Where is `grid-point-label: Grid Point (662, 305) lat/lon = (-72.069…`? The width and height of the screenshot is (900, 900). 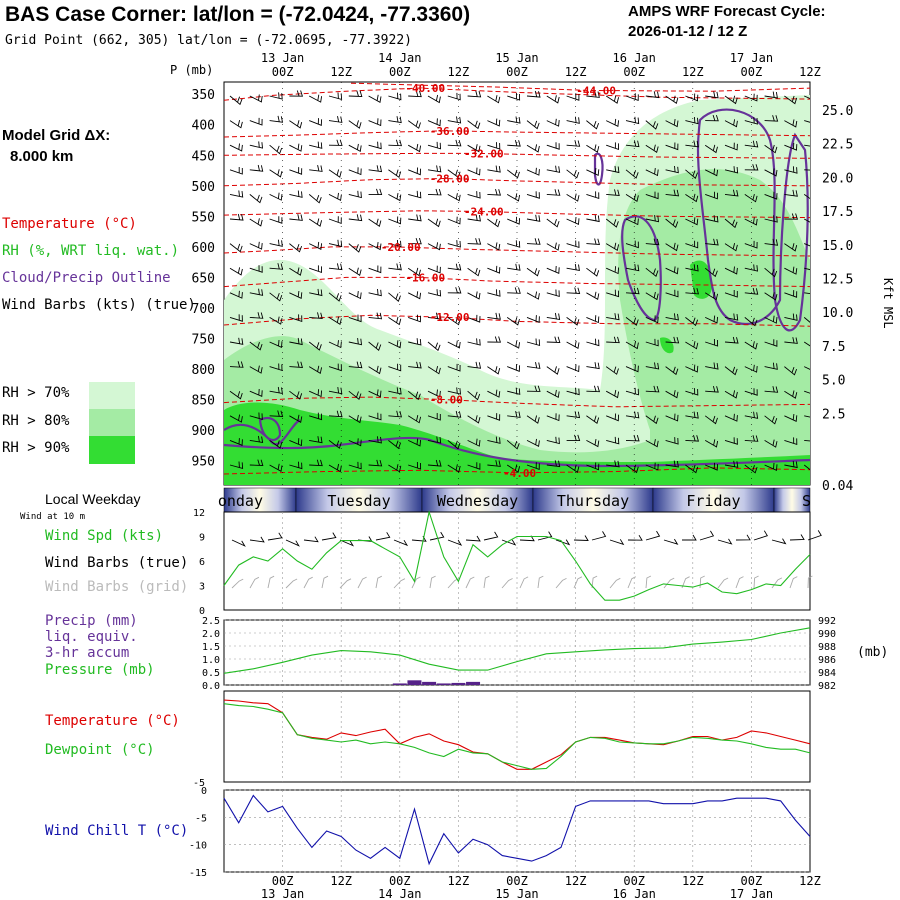
grid-point-label: Grid Point (662, 305) lat/lon = (-72.069… is located at coordinates (208, 40).